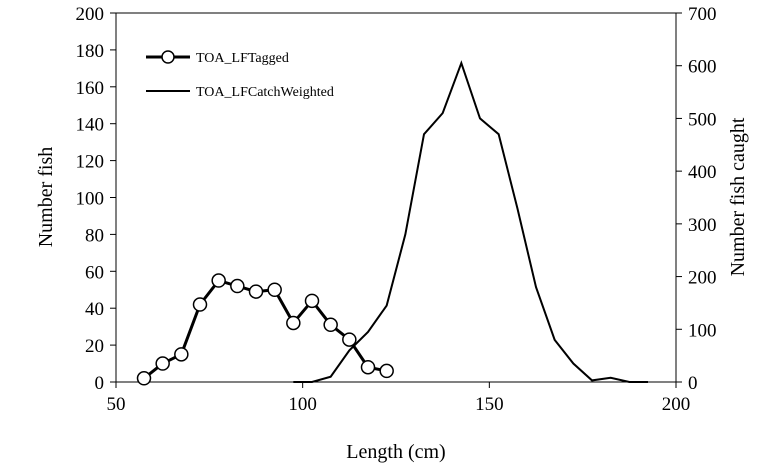 This screenshot has height=472, width=758. I want to click on x-axis-title: Length (cm), so click(395, 452).